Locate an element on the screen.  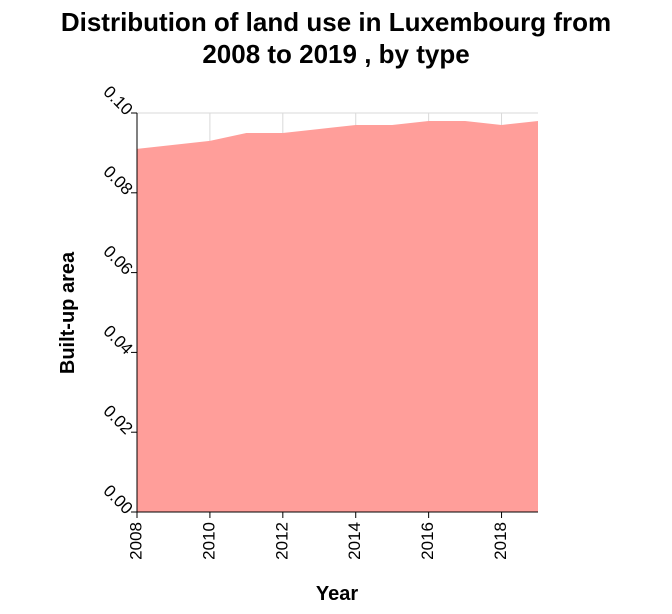
x-tick-label-2012: 2012 is located at coordinates (281, 541).